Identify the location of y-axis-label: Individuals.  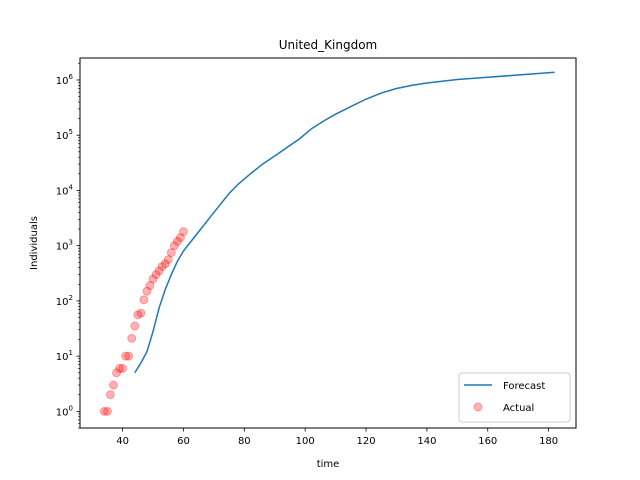
(34, 243).